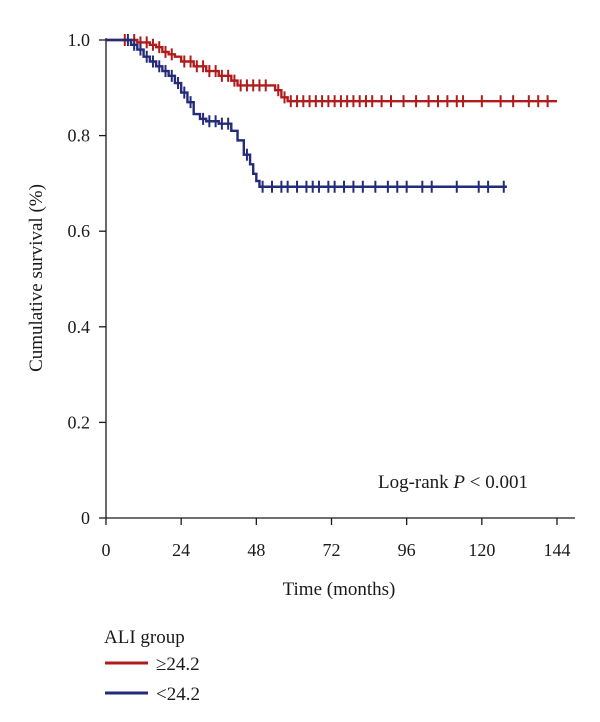 Image resolution: width=600 pixels, height=722 pixels. I want to click on y-tick-label: 0.4, so click(79, 327).